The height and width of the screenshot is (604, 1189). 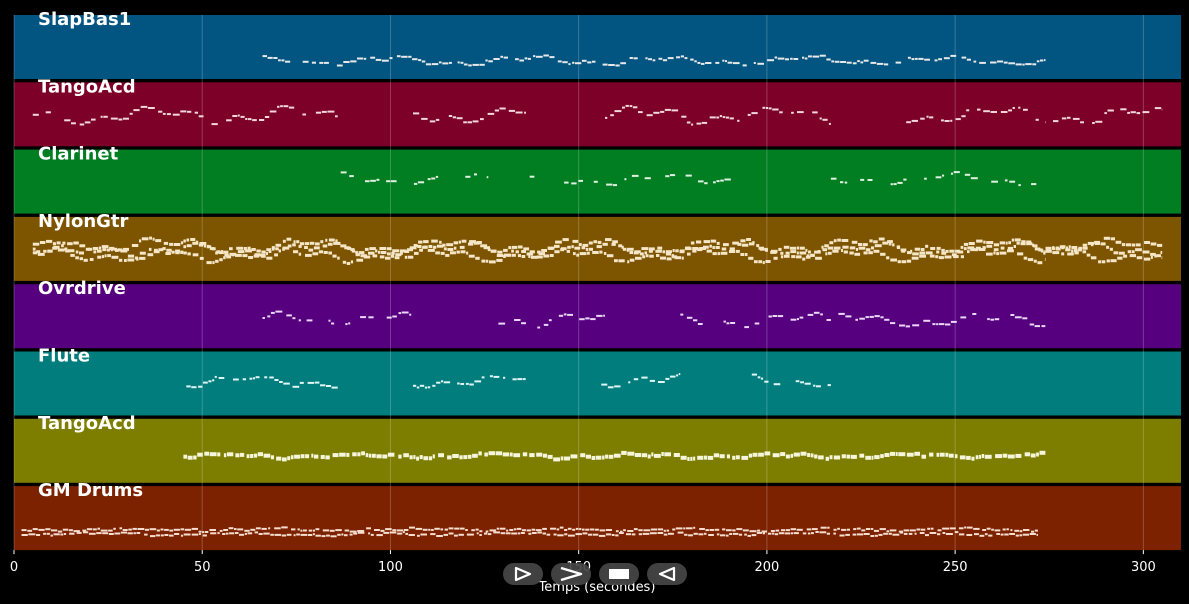 I want to click on play-button, so click(x=523, y=574).